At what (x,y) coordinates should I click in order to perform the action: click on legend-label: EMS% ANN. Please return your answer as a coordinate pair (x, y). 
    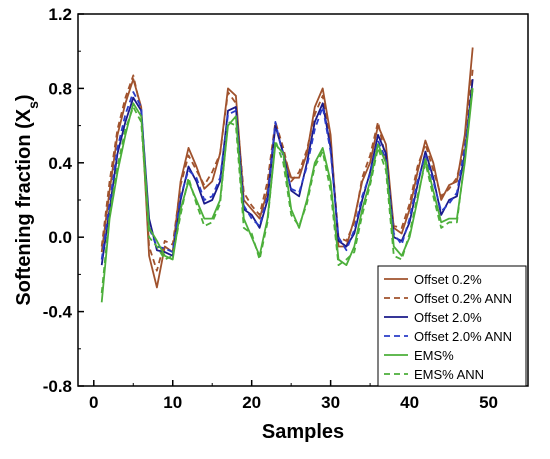
    Looking at the image, I should click on (449, 374).